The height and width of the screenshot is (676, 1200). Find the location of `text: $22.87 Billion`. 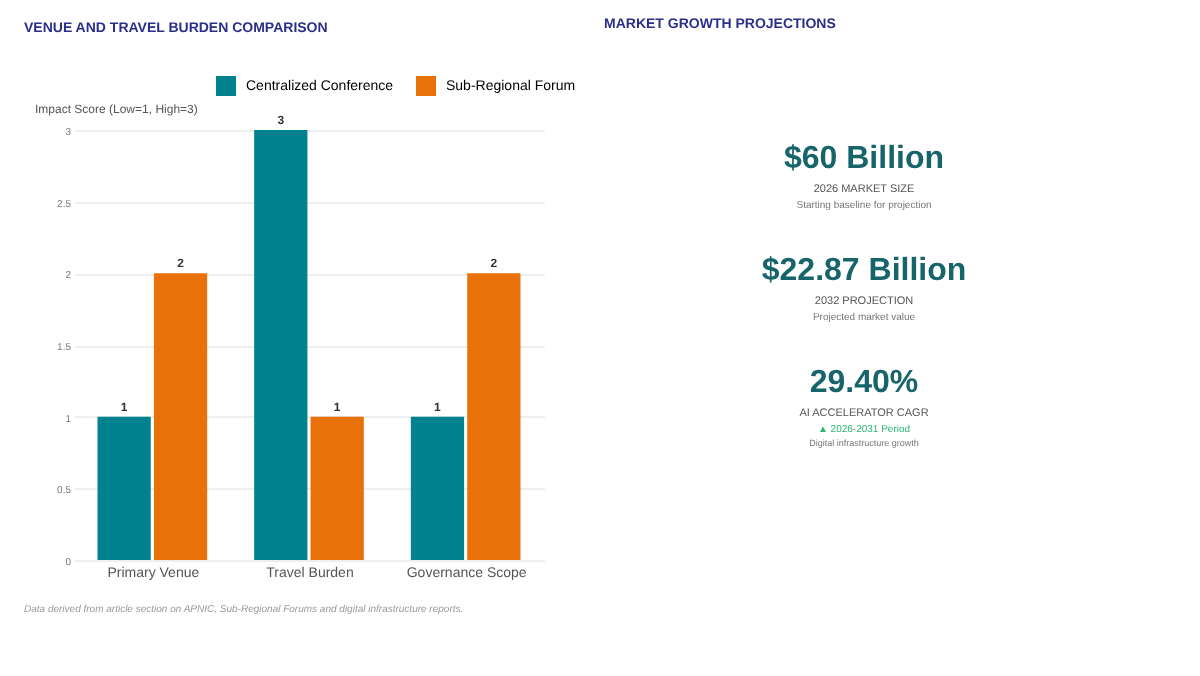

text: $22.87 Billion is located at coordinates (864, 271).